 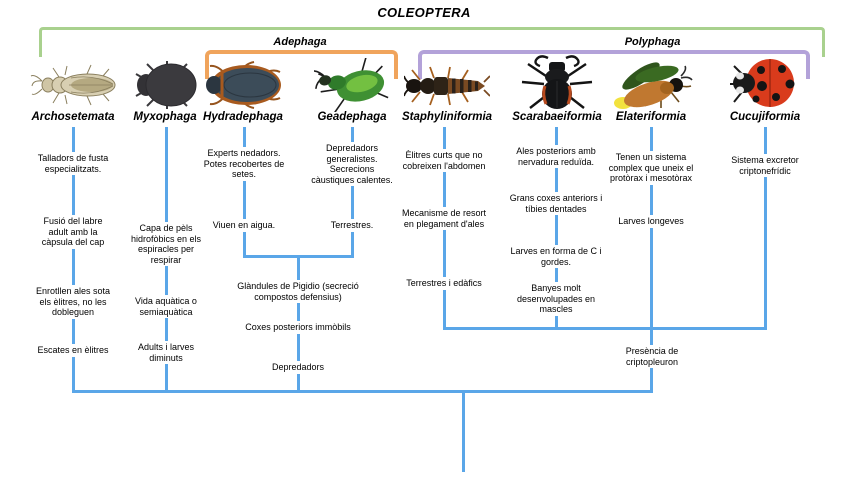 What do you see at coordinates (765, 117) in the screenshot?
I see `taxon-name-cucujiformia: Cucujiformia` at bounding box center [765, 117].